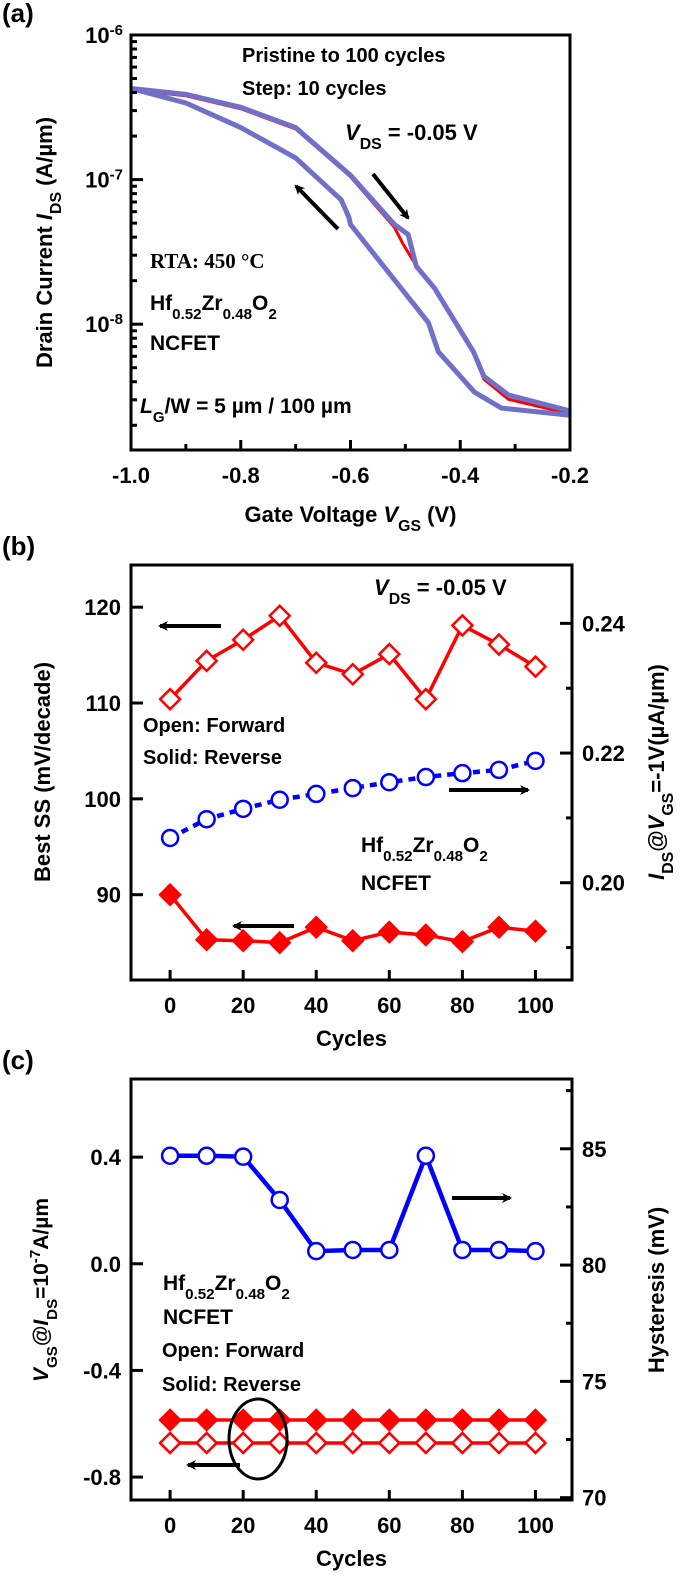 The image size is (685, 1581). What do you see at coordinates (231, 1385) in the screenshot?
I see `annotation-solid-reverse: Solid: Reverse` at bounding box center [231, 1385].